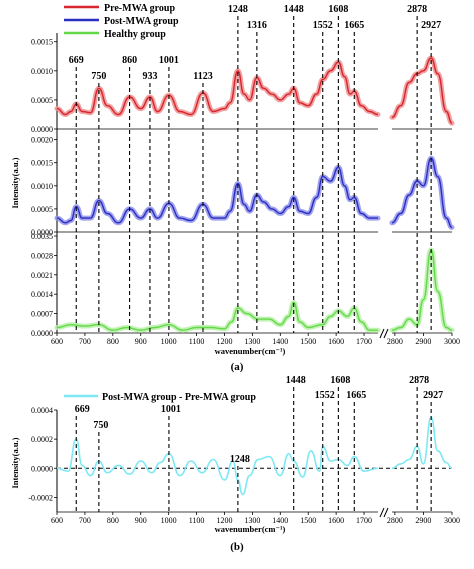 This screenshot has height=569, width=474. Describe the element at coordinates (202, 76) in the screenshot. I see `peak-label-1123: 1123` at that location.